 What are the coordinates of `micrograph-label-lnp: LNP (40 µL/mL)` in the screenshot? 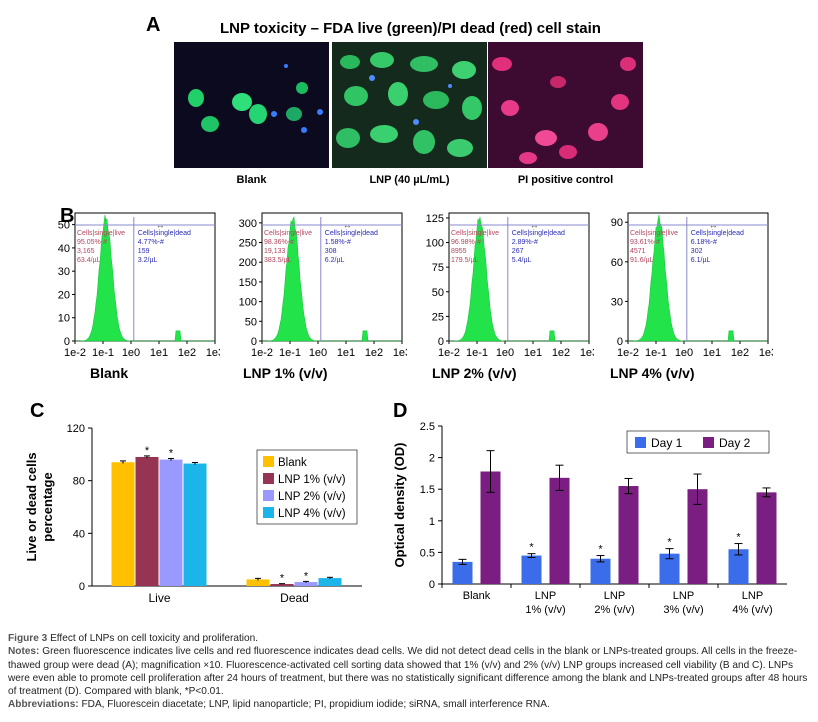 It's located at (409, 180).